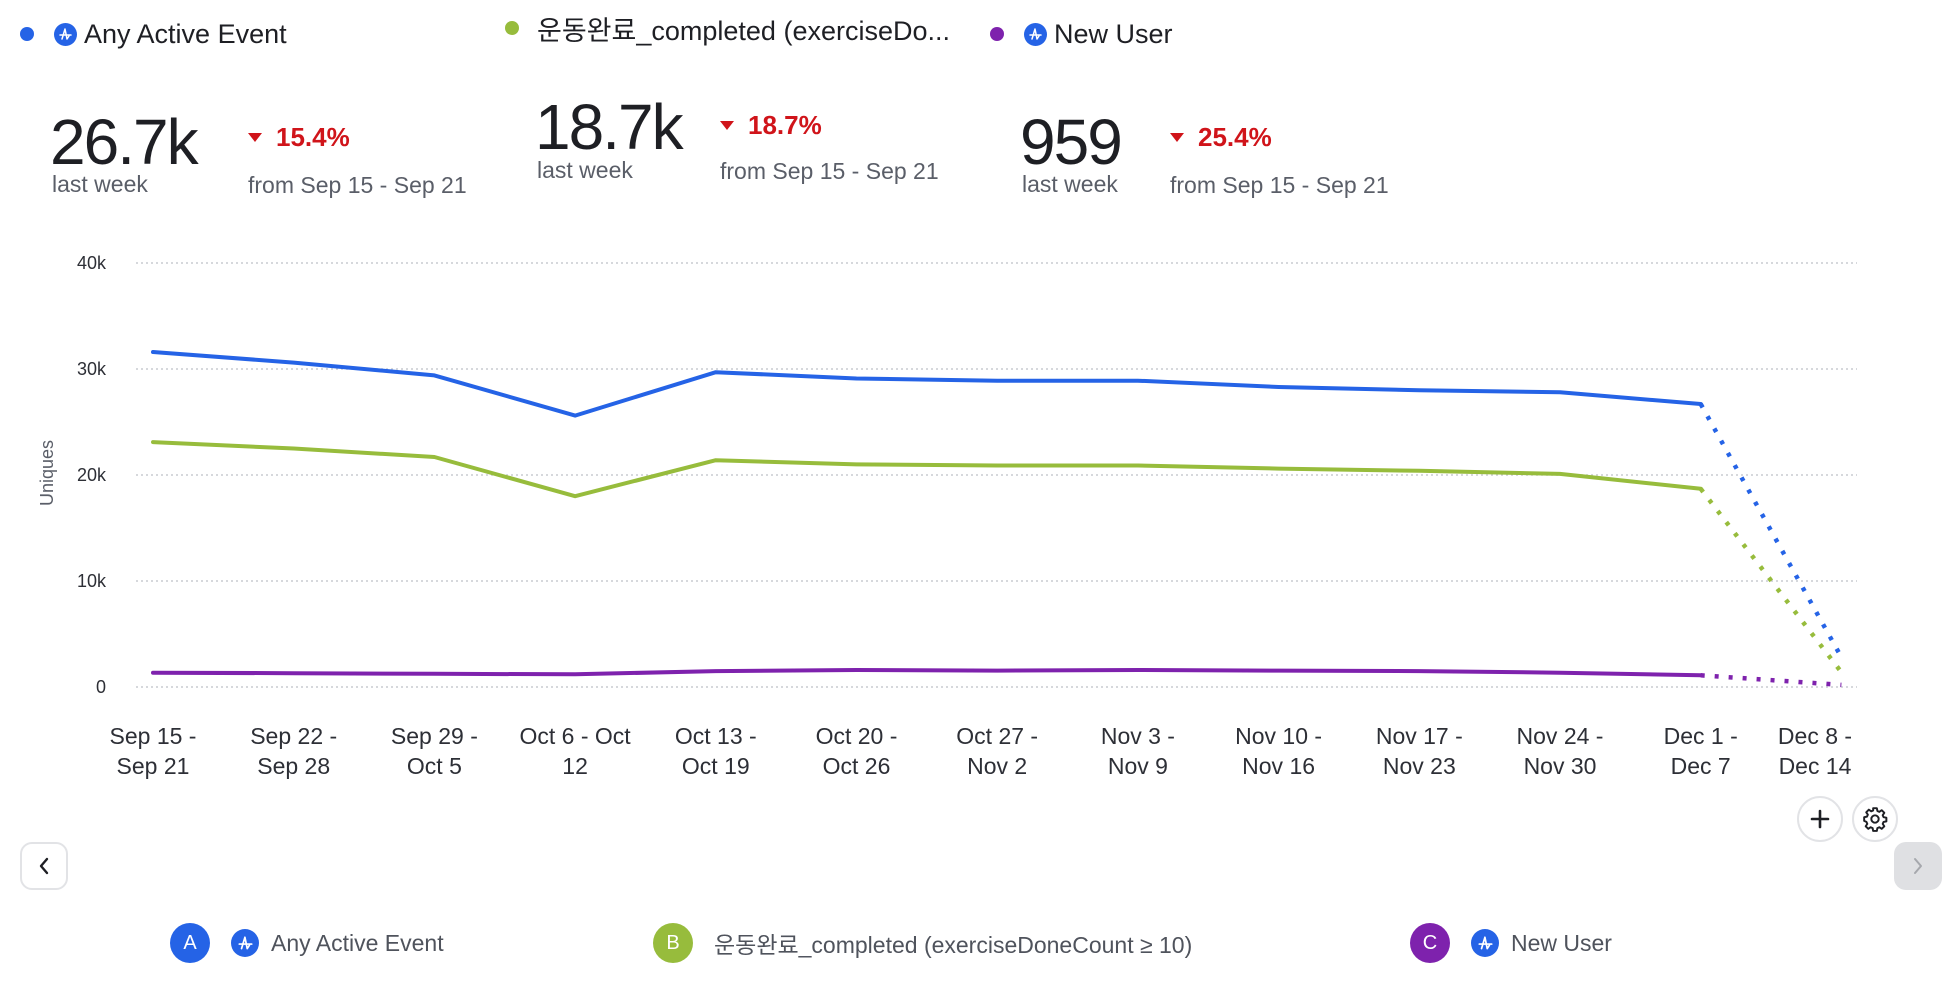 This screenshot has height=986, width=1948. I want to click on y-tick-label: 30k, so click(92, 369).